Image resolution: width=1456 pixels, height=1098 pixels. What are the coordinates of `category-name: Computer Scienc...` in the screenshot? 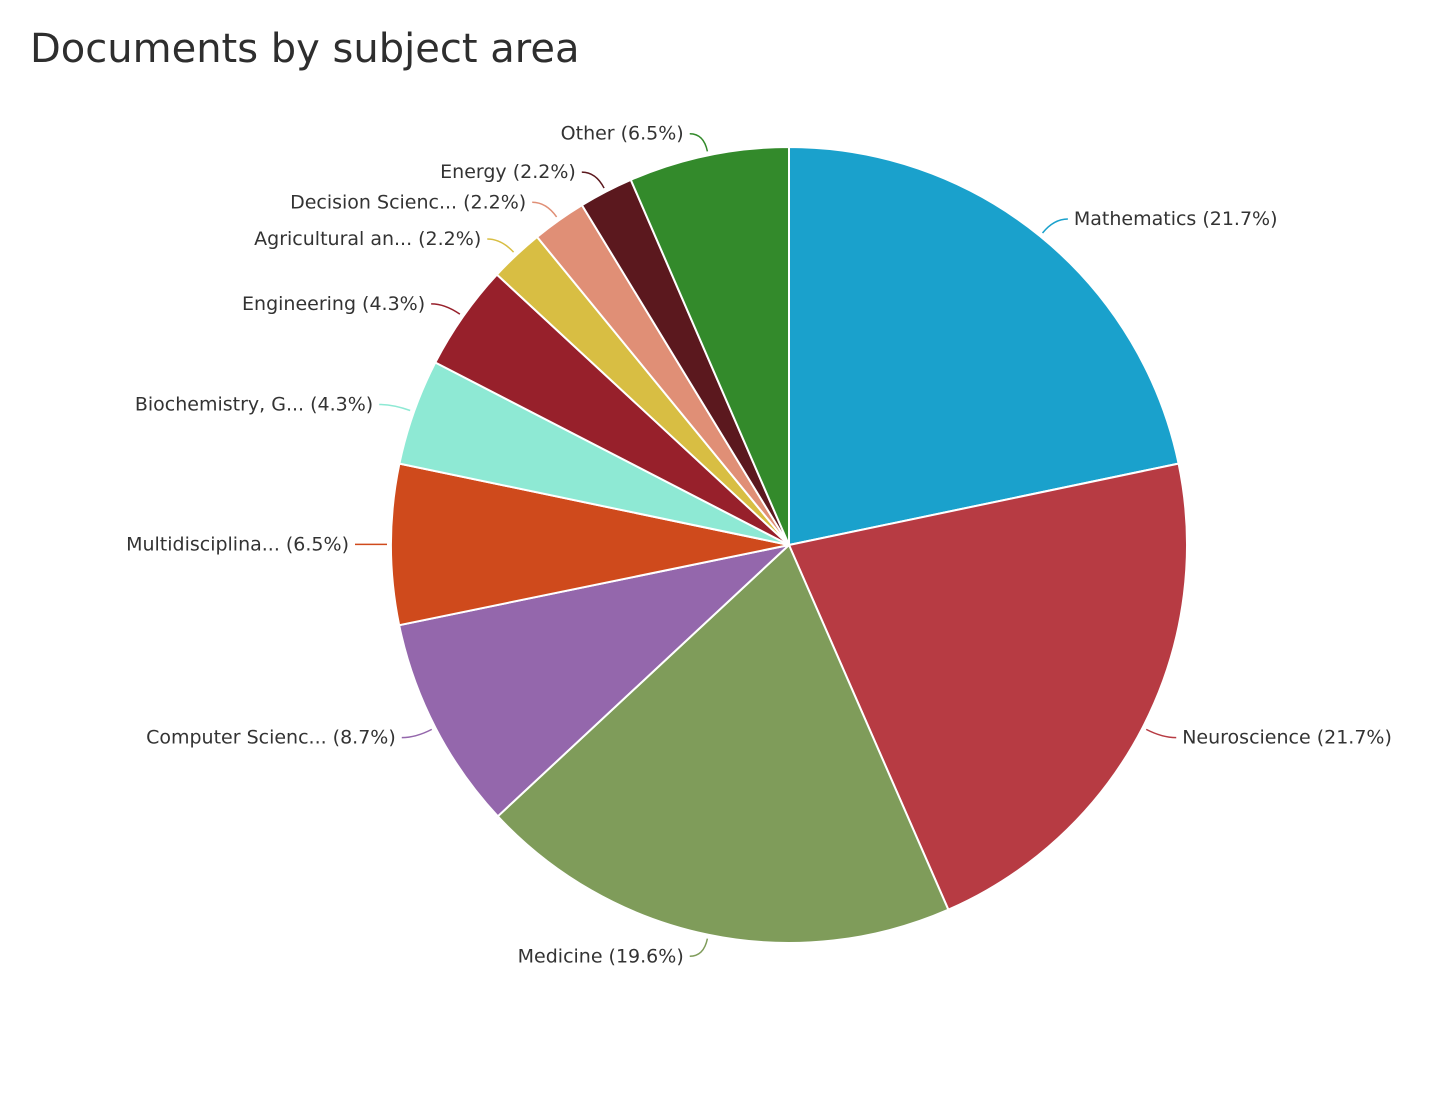 It's located at (236, 737).